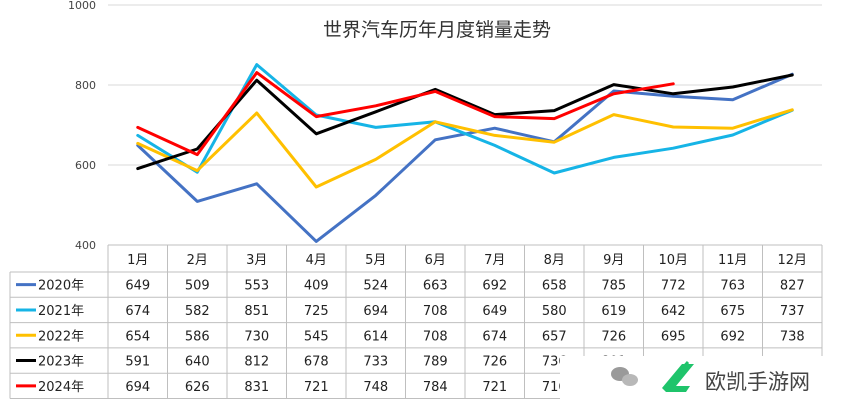 Image resolution: width=842 pixels, height=407 pixels. What do you see at coordinates (792, 336) in the screenshot?
I see `table-cell: 738` at bounding box center [792, 336].